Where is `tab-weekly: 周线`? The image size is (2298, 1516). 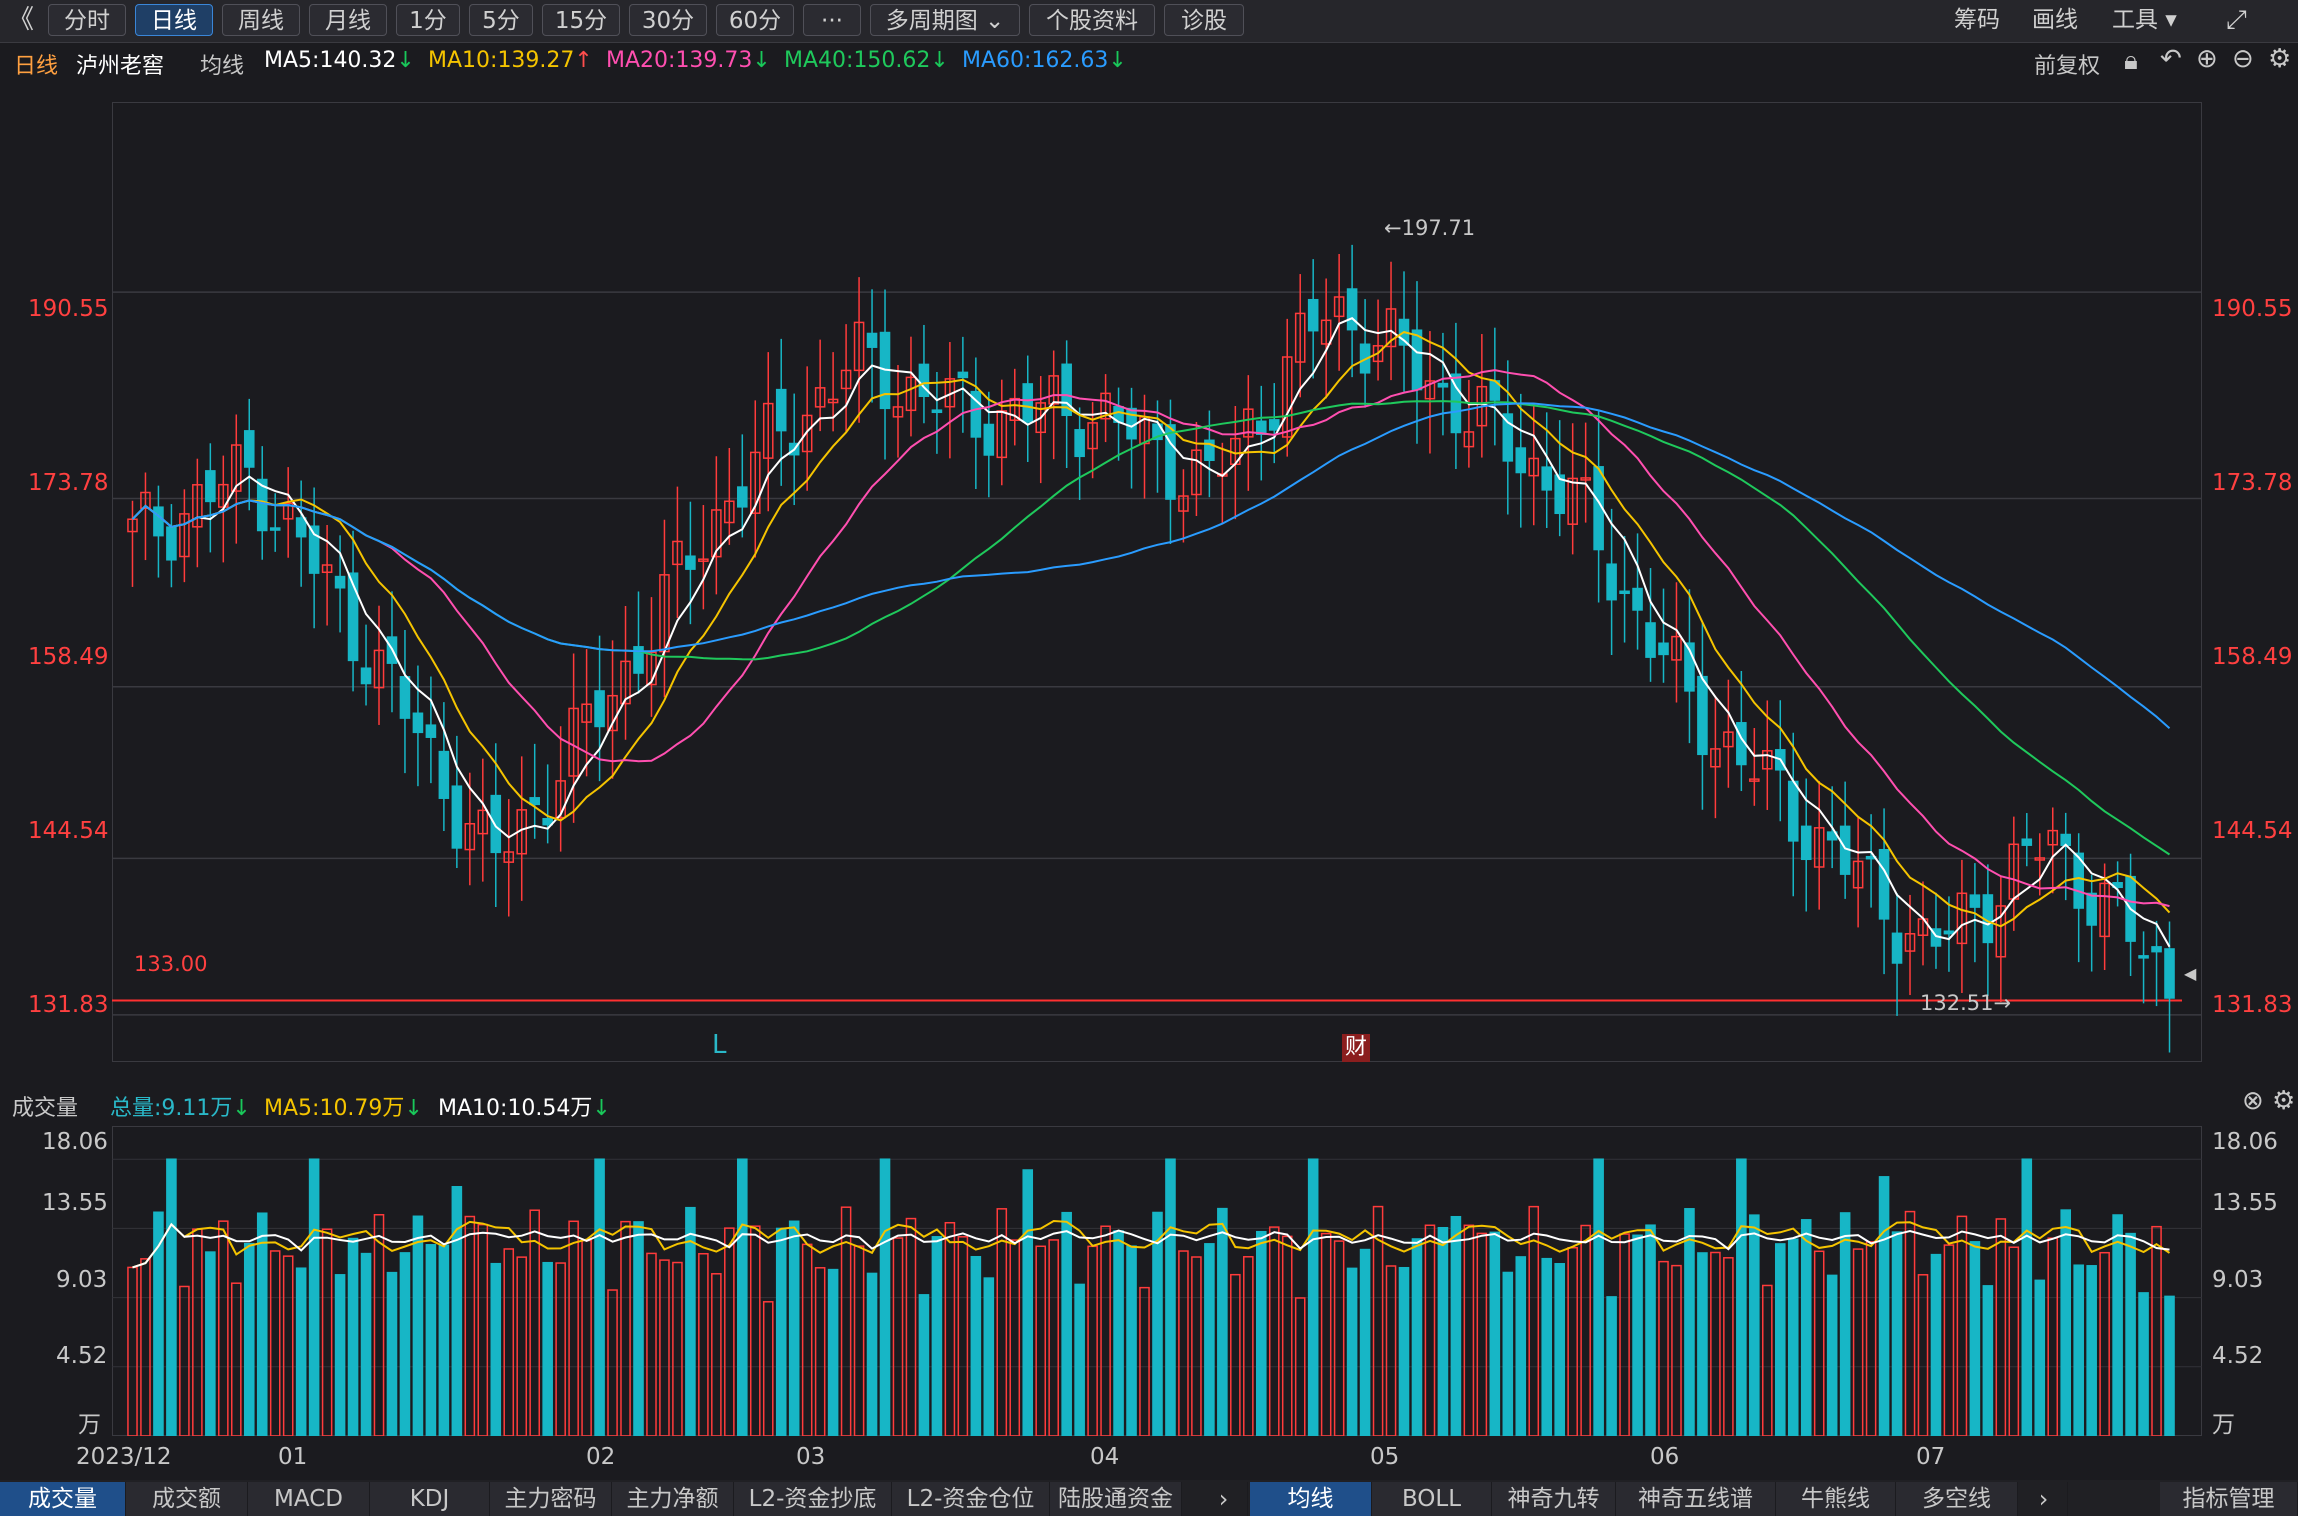 tab-weekly: 周线 is located at coordinates (261, 20).